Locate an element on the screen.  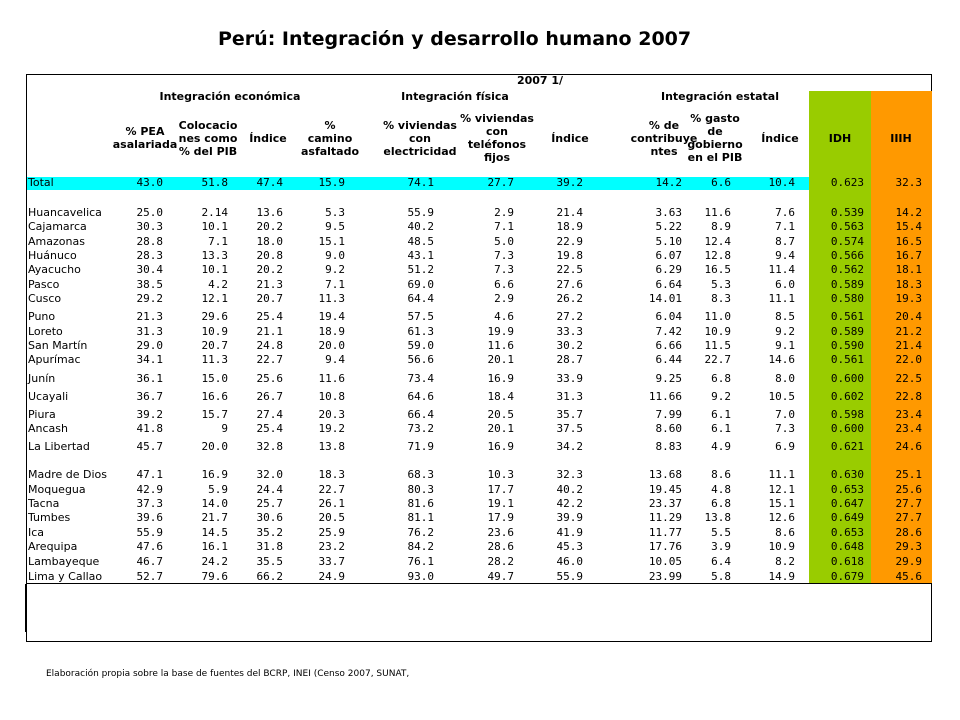
table-cell-contribuyentes: 6.29 is located at coordinates (669, 269).